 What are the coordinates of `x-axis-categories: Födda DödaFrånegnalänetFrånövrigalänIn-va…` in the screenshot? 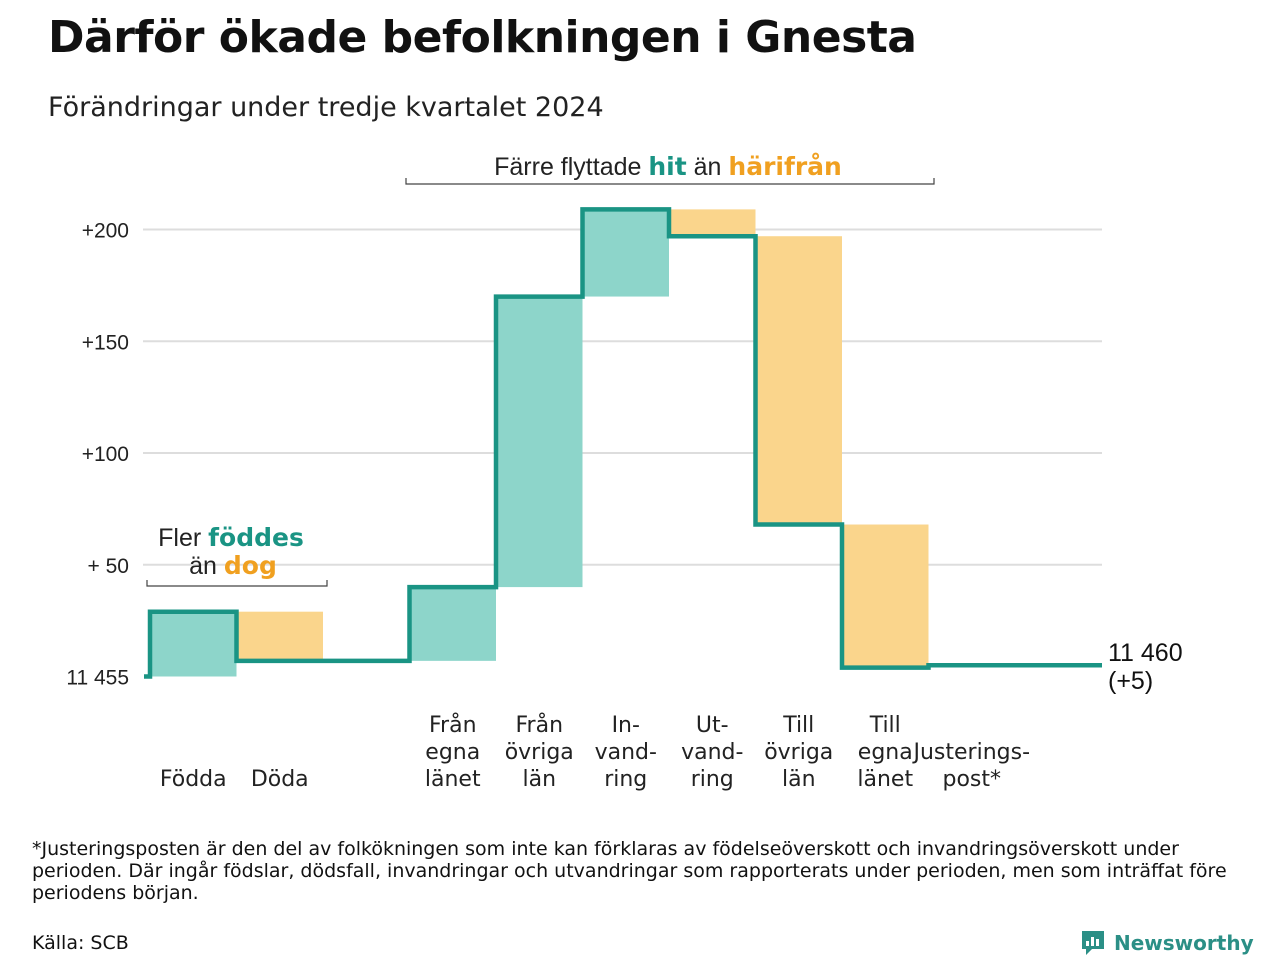 It's located at (595, 752).